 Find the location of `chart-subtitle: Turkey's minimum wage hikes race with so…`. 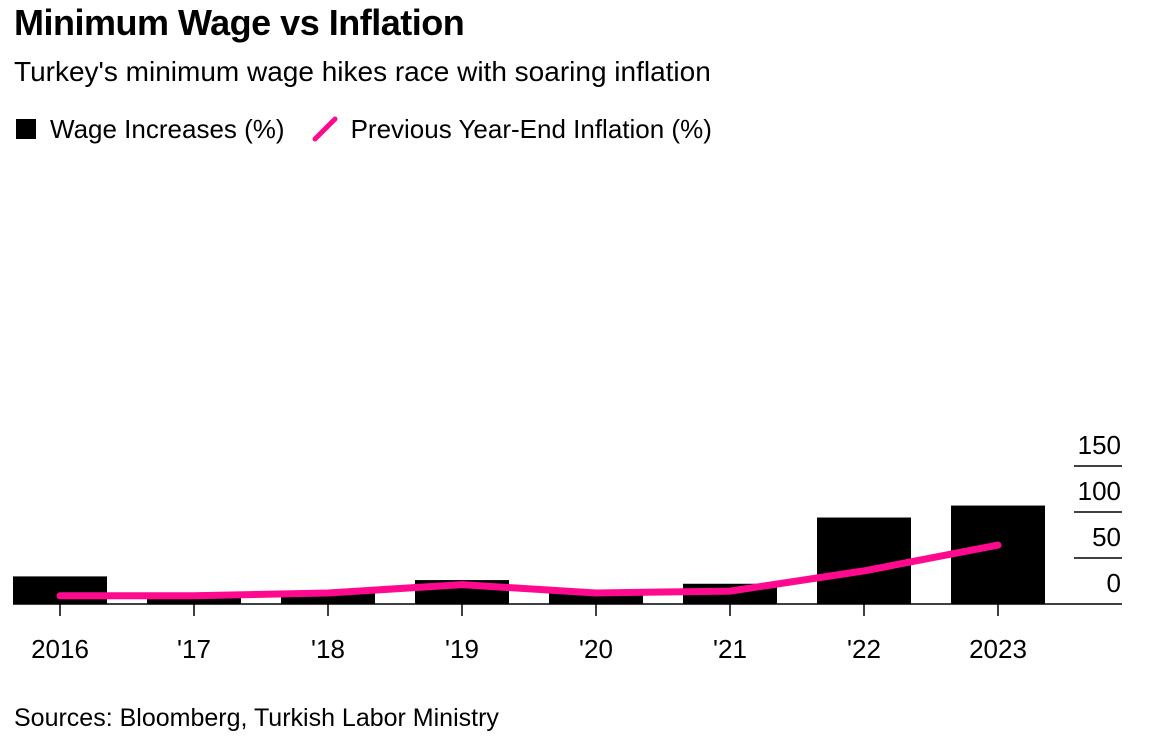

chart-subtitle: Turkey's minimum wage hikes race with so… is located at coordinates (362, 71).